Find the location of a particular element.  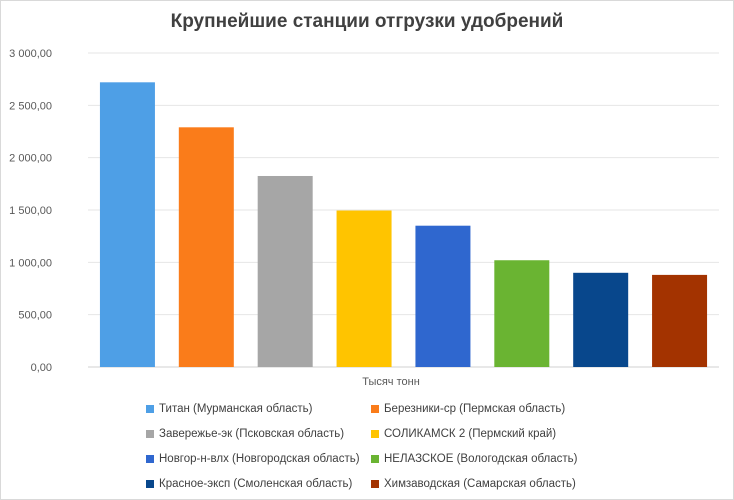

legend-entry: СОЛИКАМСК 2 (Пермский край) is located at coordinates (493, 434).